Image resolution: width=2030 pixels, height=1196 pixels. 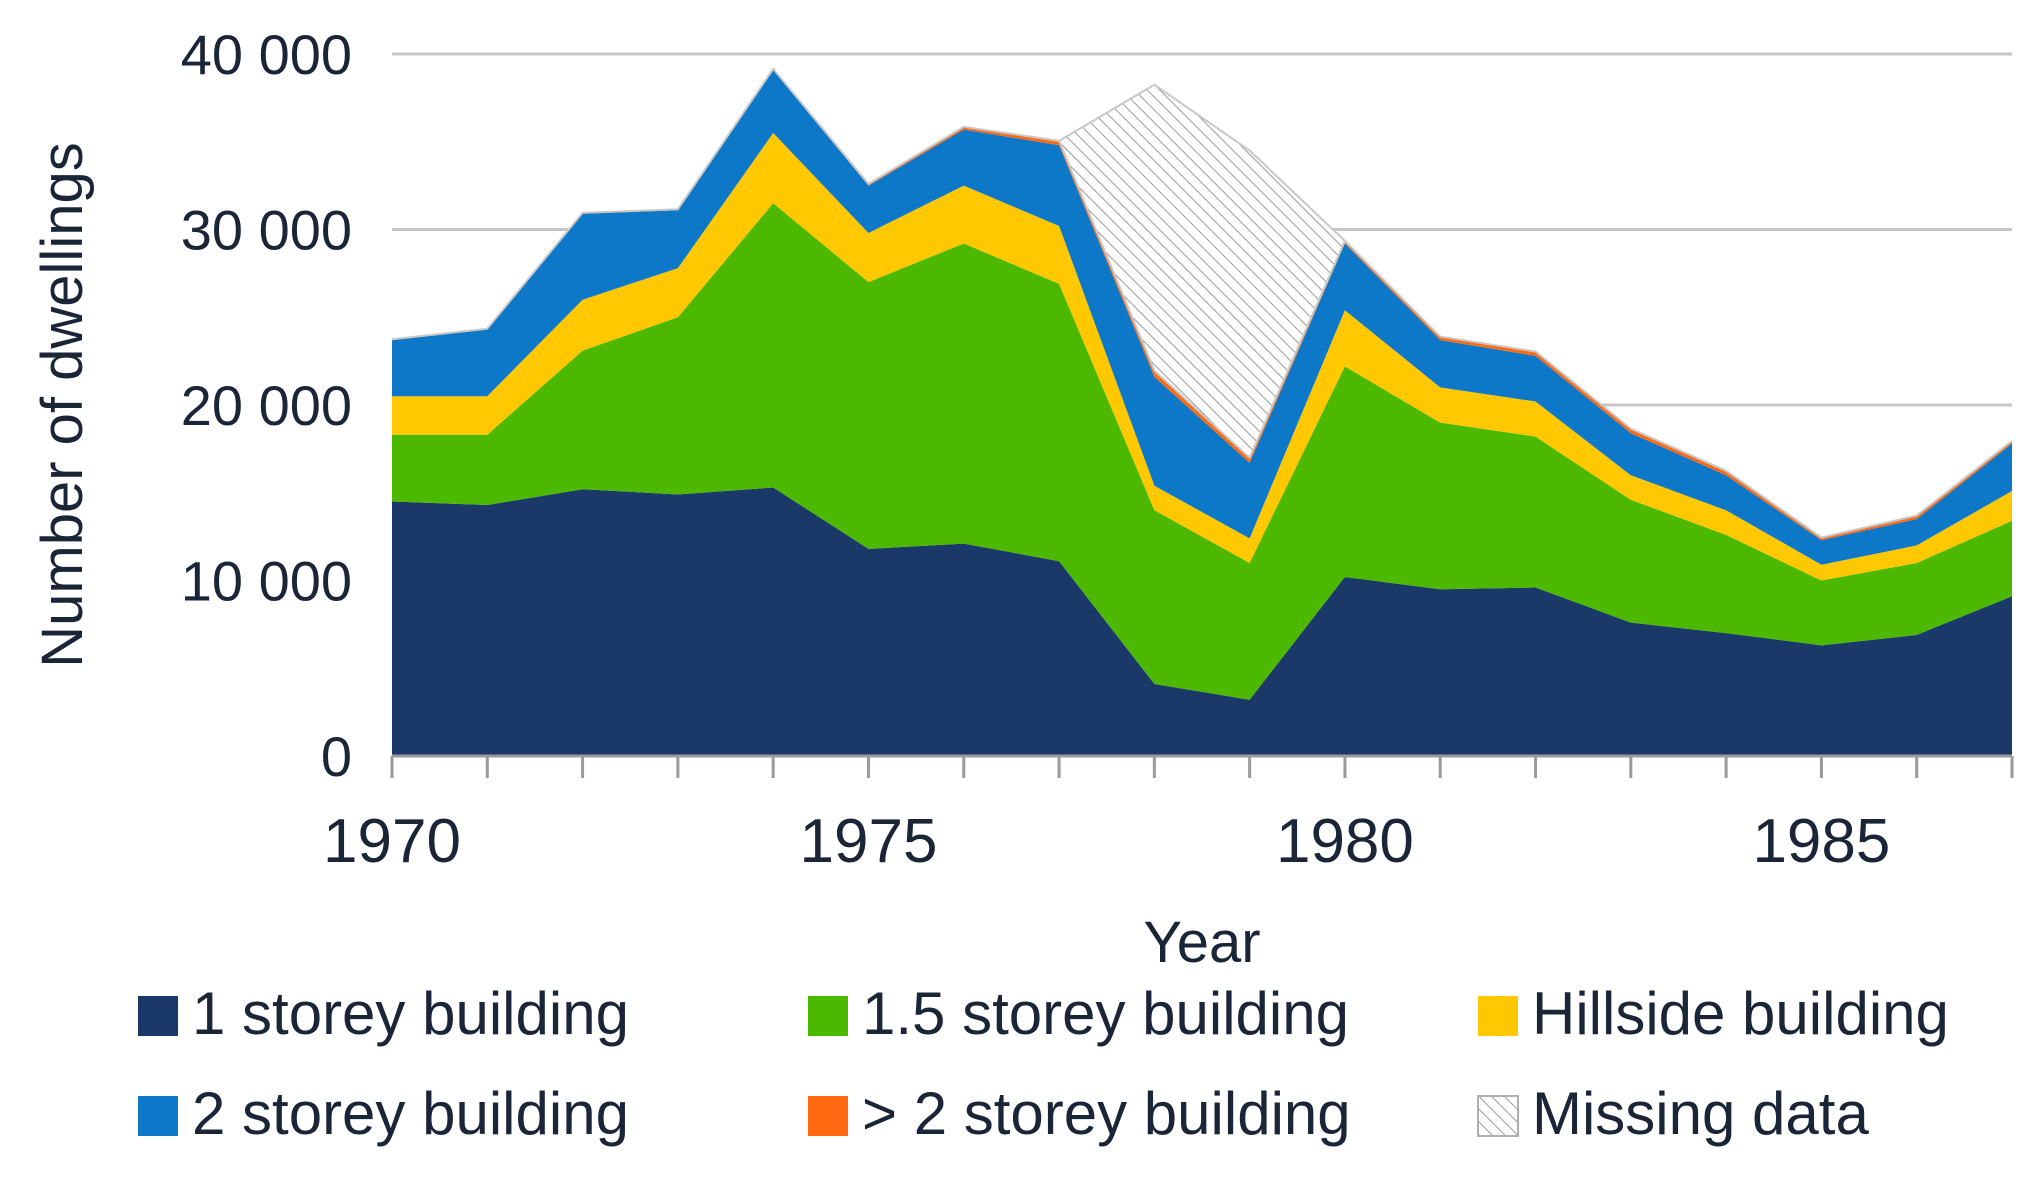 What do you see at coordinates (1106, 1113) in the screenshot?
I see `legend-label-over-2-storey-building: > 2 storey building` at bounding box center [1106, 1113].